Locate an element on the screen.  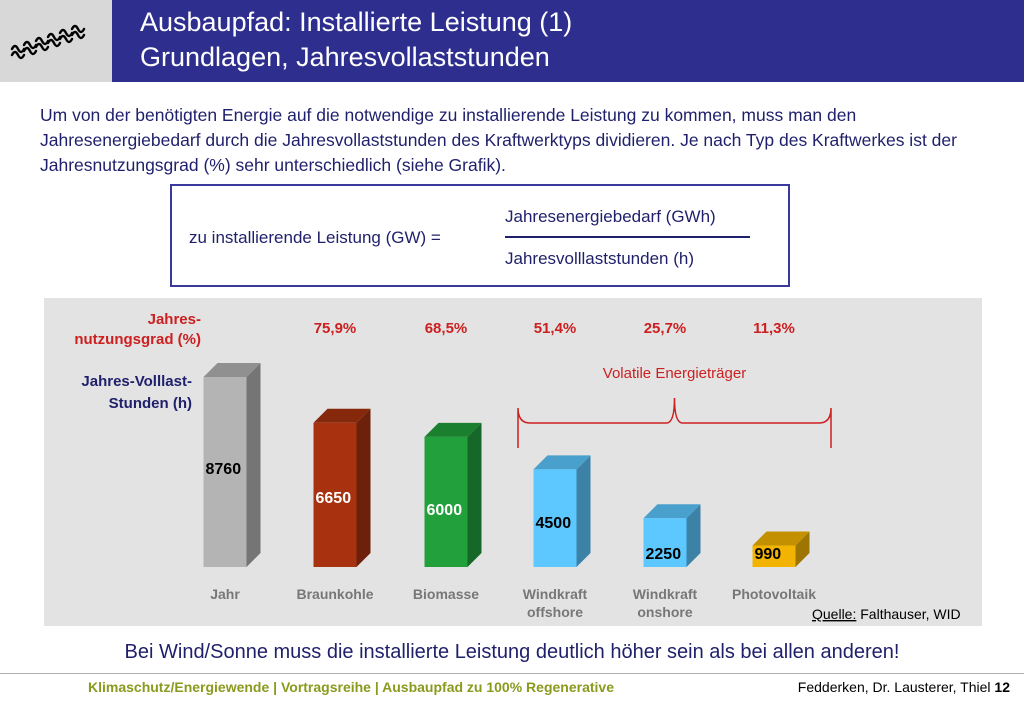
percent-label: 11,3% is located at coordinates (774, 328).